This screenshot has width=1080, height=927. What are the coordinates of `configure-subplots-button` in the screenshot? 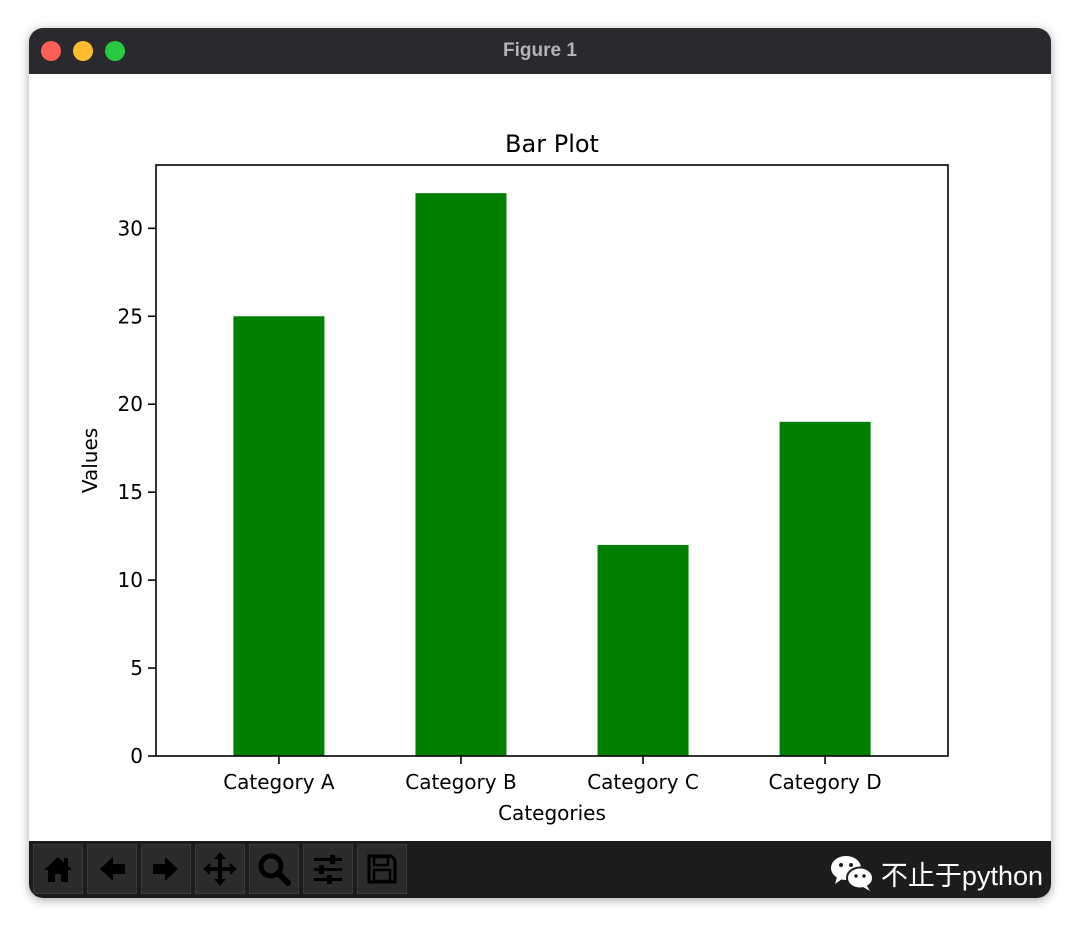 It's located at (328, 869).